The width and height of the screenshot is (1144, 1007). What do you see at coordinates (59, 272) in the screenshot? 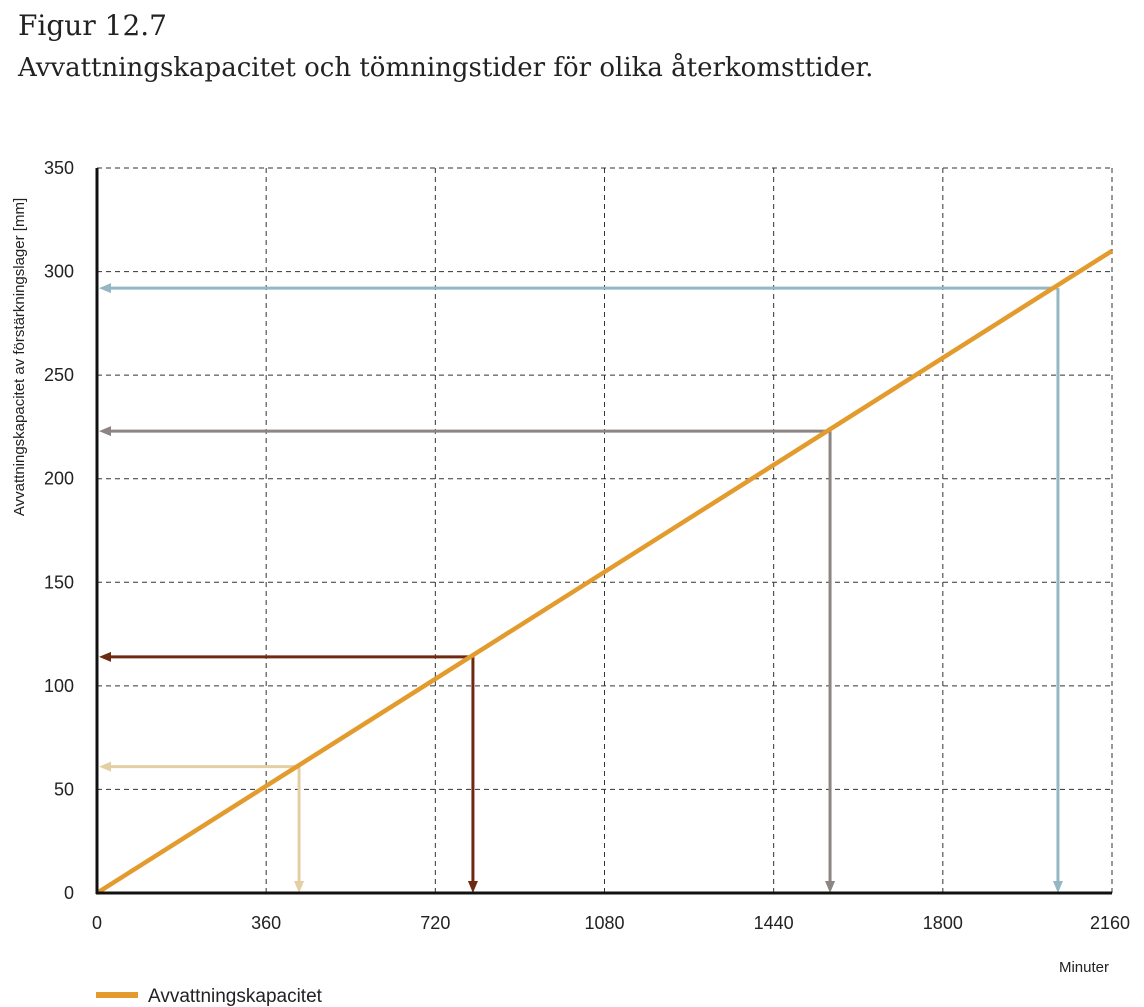
I see `y-tick-label: 300` at bounding box center [59, 272].